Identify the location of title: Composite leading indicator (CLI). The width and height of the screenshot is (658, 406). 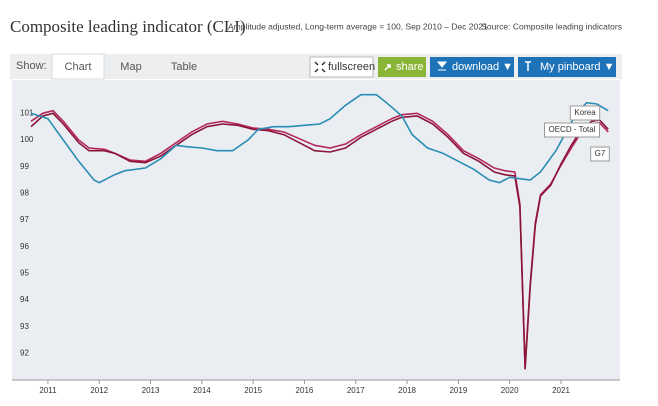
(128, 26).